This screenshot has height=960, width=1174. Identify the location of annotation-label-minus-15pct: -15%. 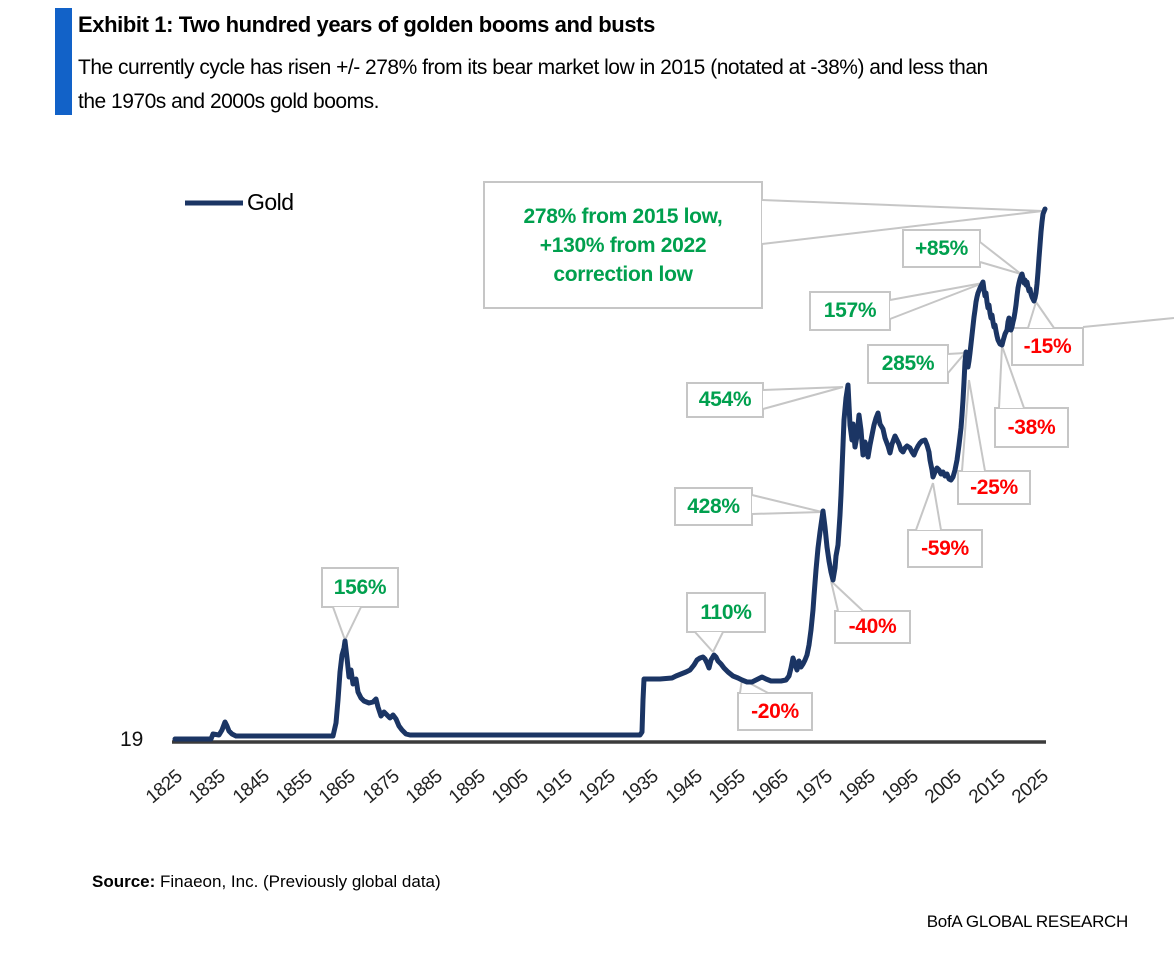
(1047, 346).